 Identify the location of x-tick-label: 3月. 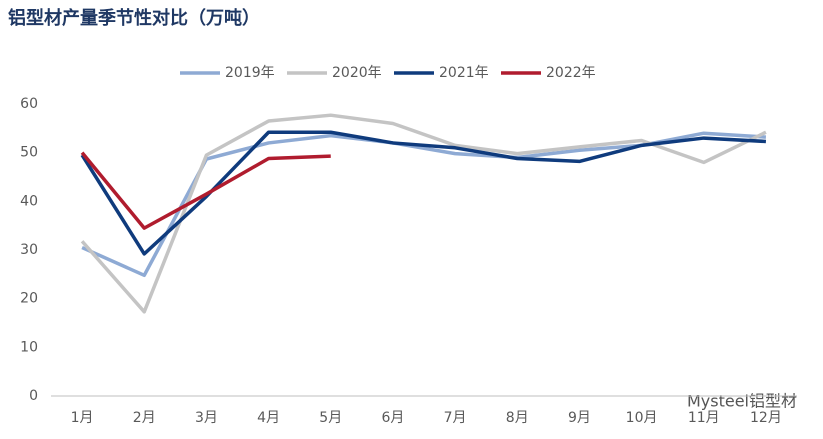
(206, 418).